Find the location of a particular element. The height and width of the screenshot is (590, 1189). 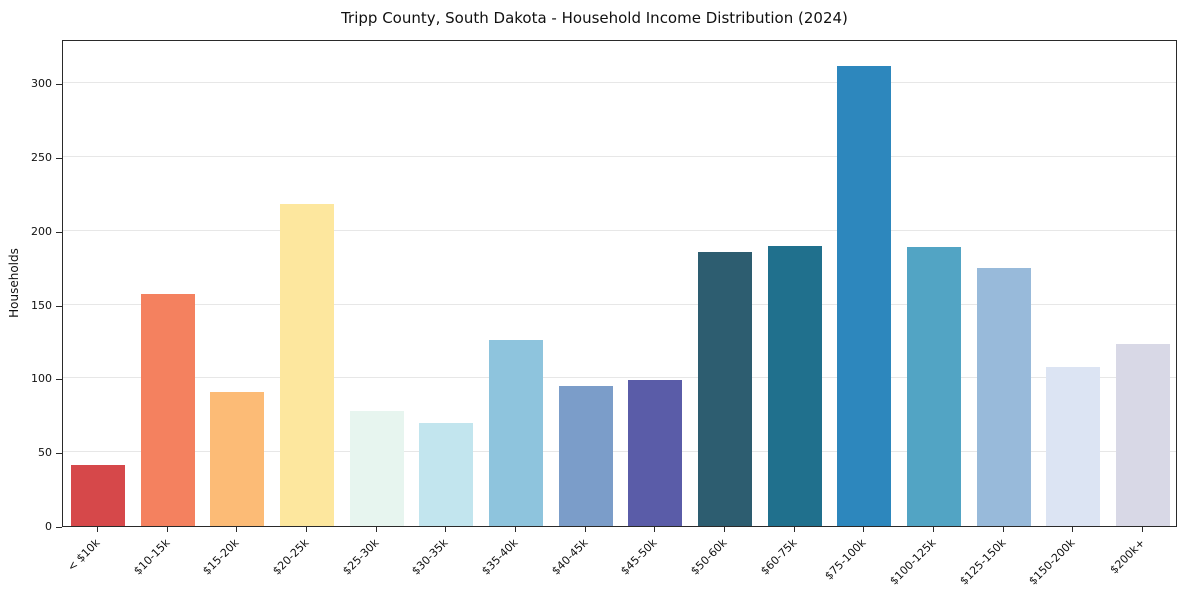

xtick-mark-$30-35k is located at coordinates (445, 529).